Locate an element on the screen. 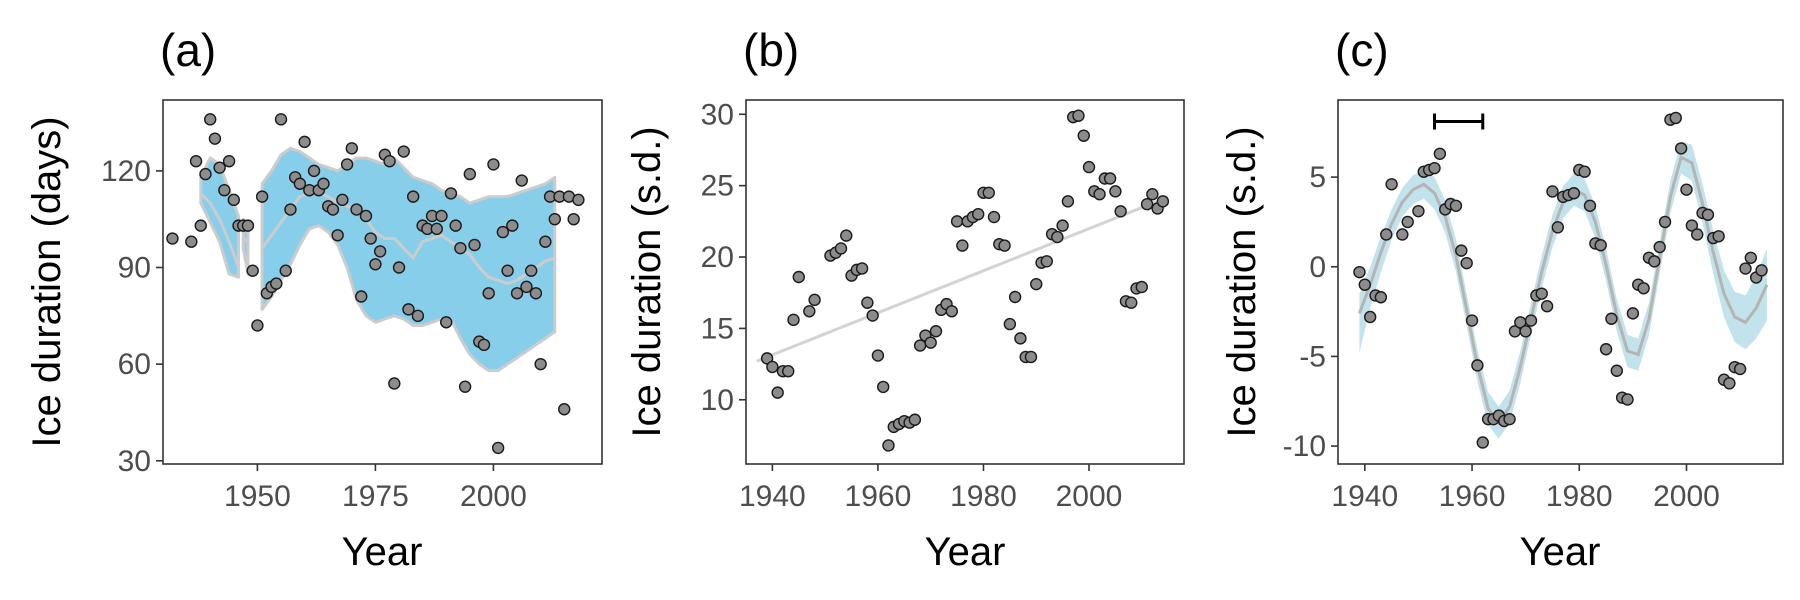 The image size is (1800, 600). panel-c-y-title: Ice duration (s.d.) is located at coordinates (1242, 281).